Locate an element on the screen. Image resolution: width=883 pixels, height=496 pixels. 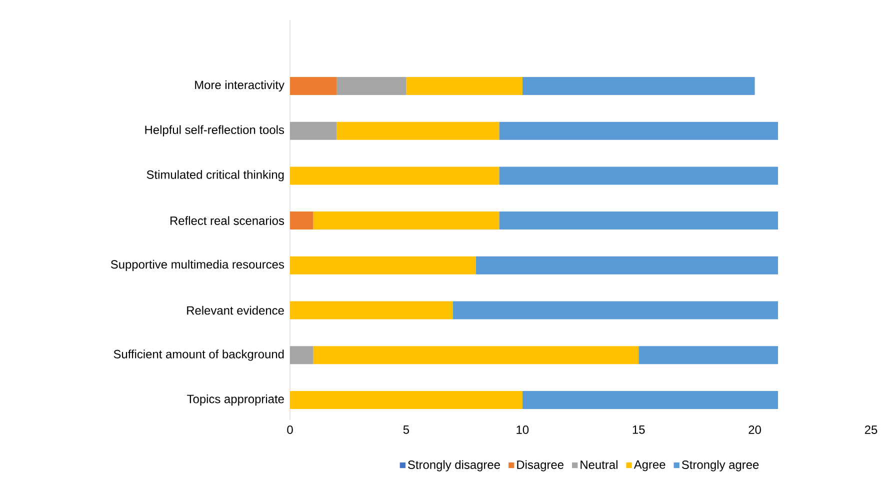
x-tick-label: 25 is located at coordinates (871, 430).